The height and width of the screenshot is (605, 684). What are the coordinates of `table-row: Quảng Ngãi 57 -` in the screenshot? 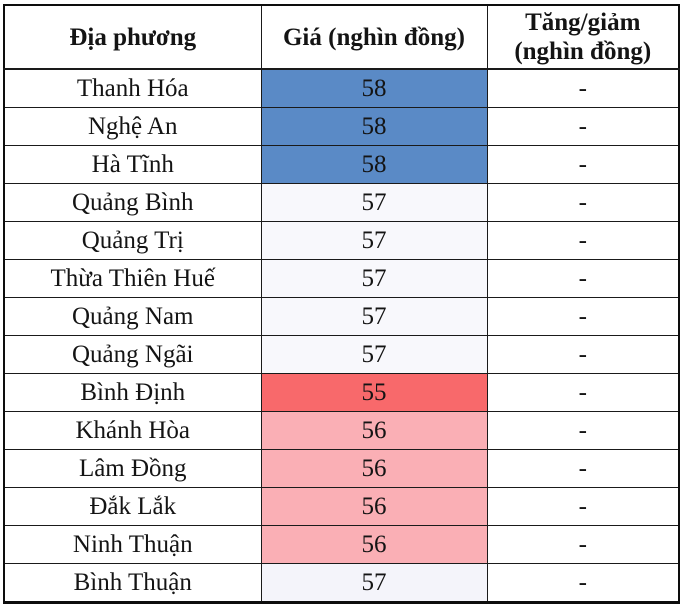 It's located at (341, 354).